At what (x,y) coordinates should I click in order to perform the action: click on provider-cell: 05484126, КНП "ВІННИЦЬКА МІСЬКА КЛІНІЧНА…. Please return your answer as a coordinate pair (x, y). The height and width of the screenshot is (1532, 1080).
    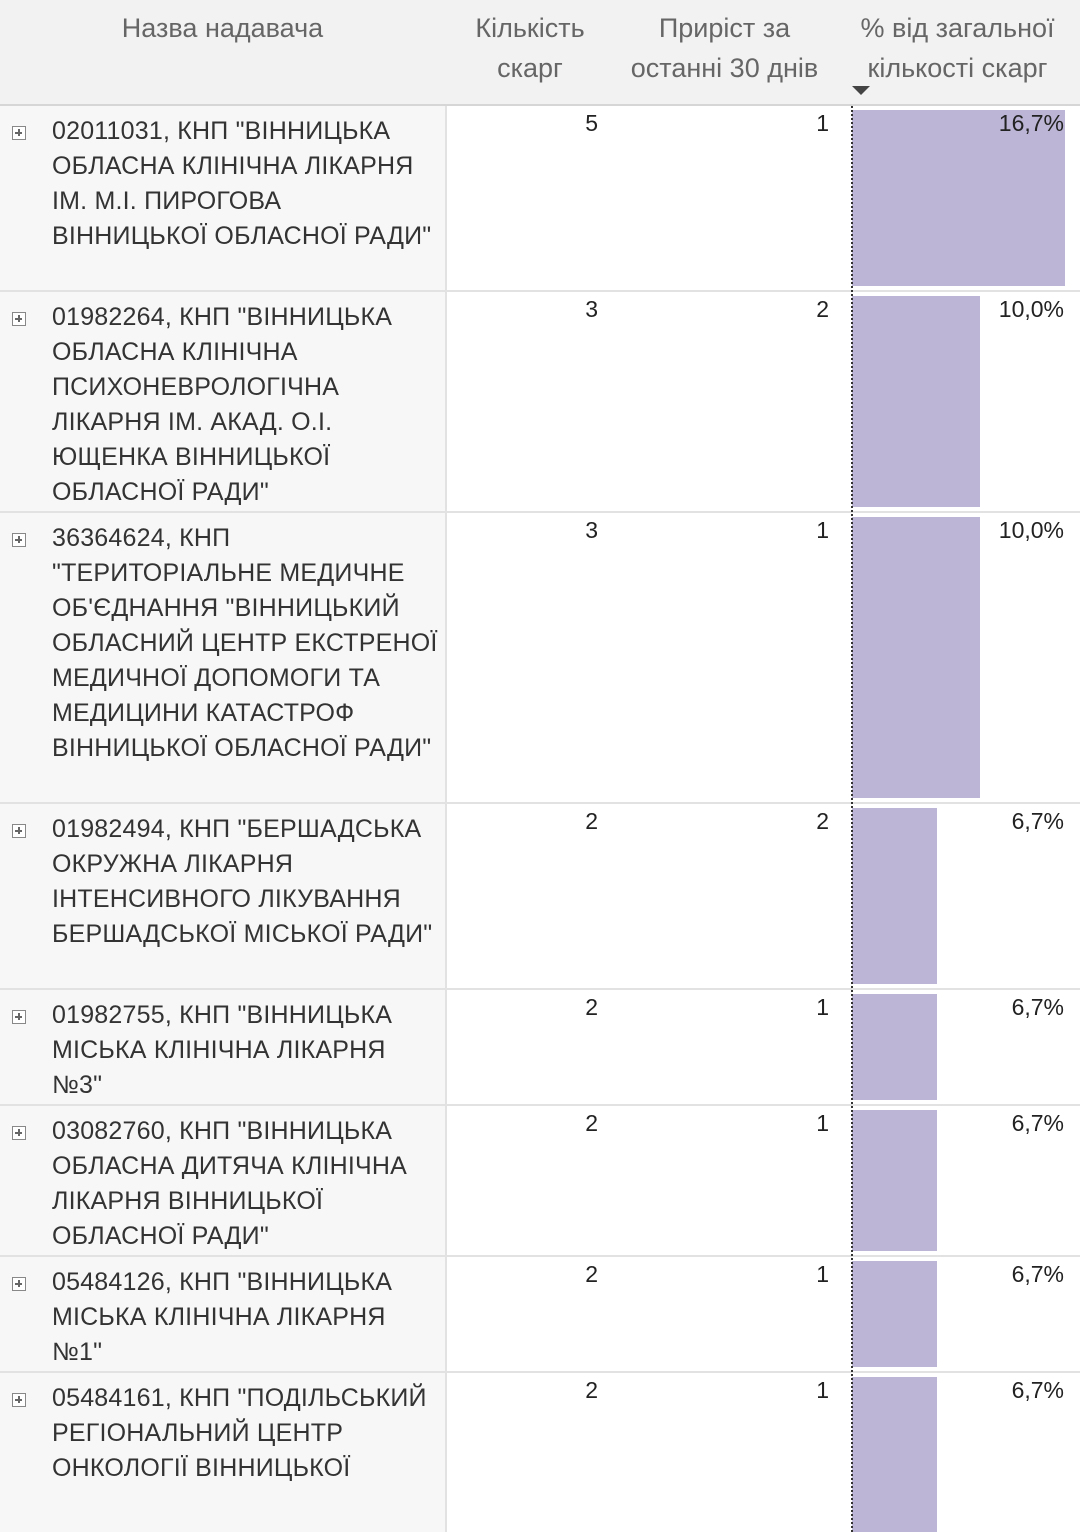
    Looking at the image, I should click on (223, 1314).